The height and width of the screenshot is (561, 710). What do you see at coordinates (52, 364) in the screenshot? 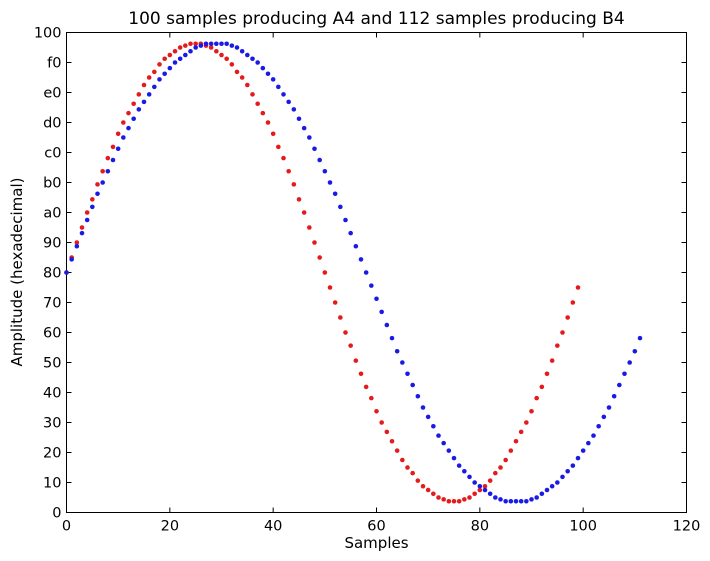
I see `y-tick-label: 50` at bounding box center [52, 364].